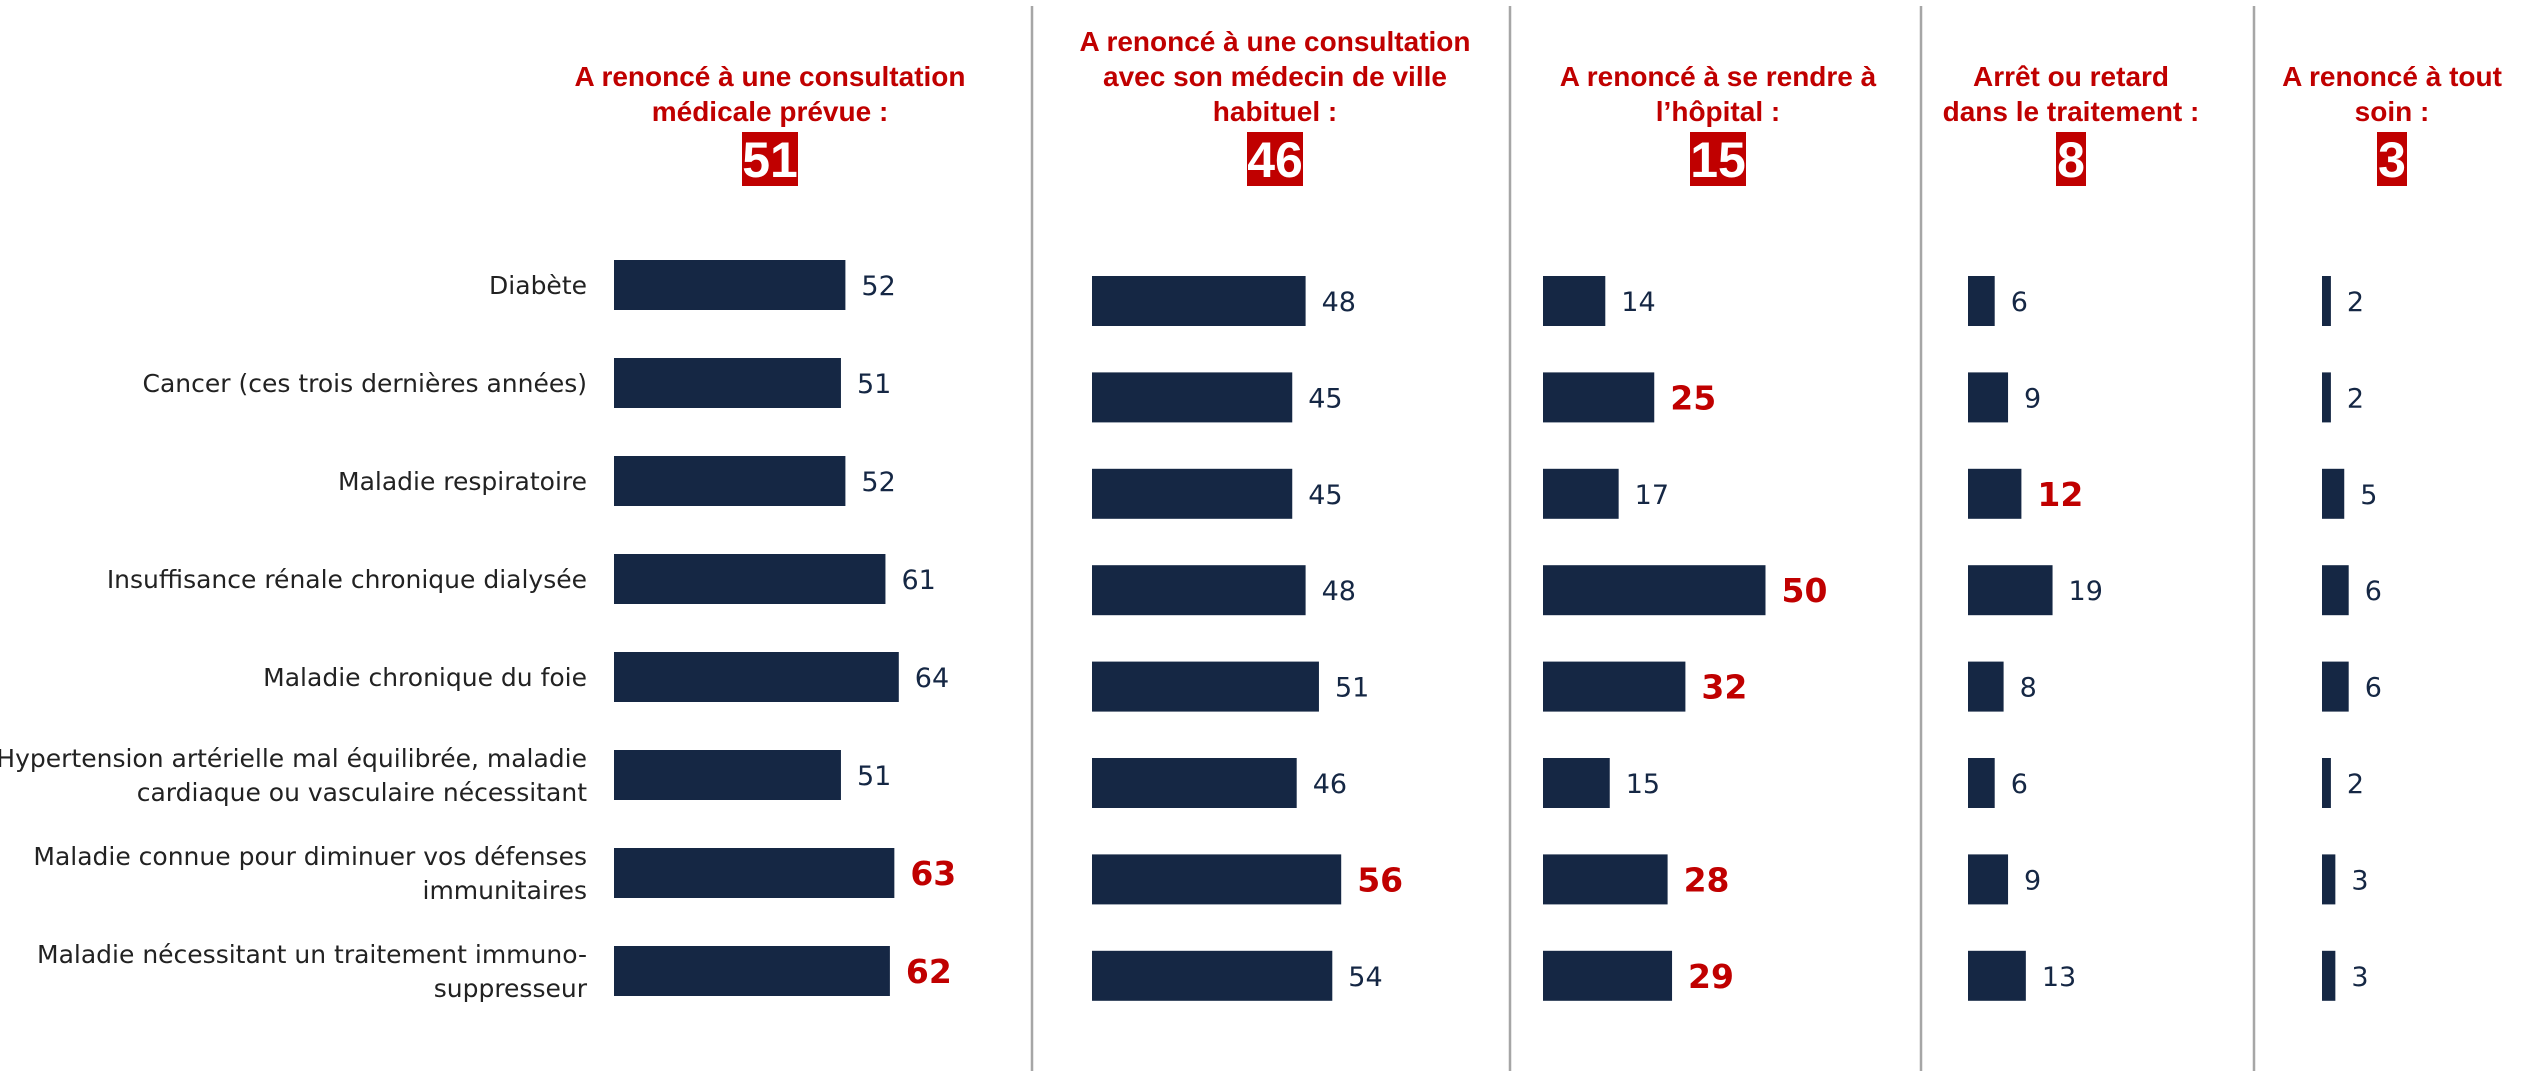 Image resolution: width=2526 pixels, height=1076 pixels. Describe the element at coordinates (2059, 977) in the screenshot. I see `value-label: 13` at that location.